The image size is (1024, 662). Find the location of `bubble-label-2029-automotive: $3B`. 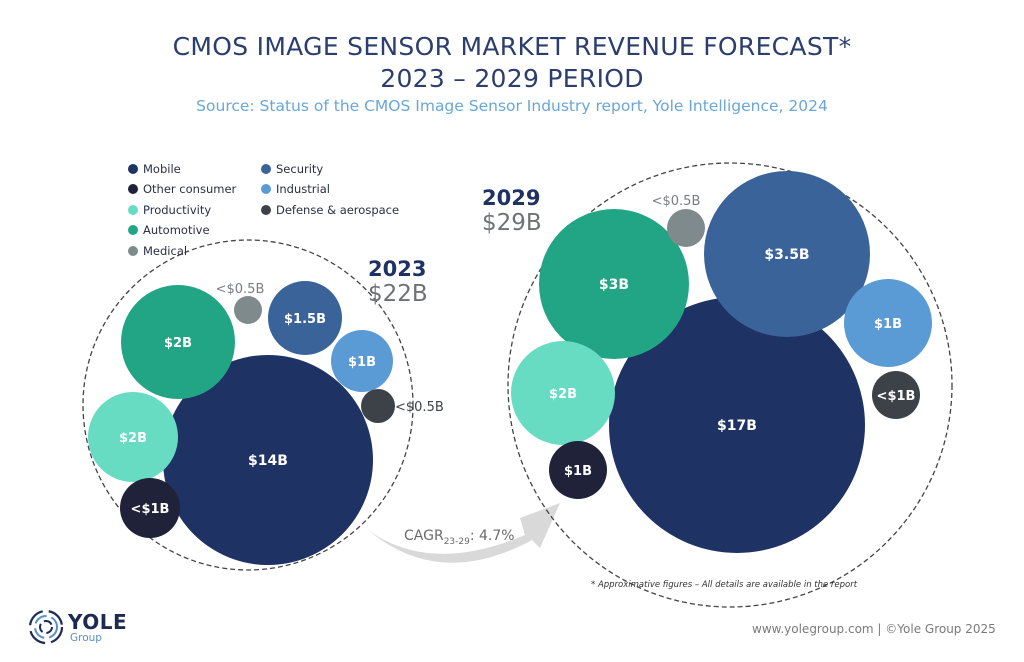

bubble-label-2029-automotive: $3B is located at coordinates (614, 285).